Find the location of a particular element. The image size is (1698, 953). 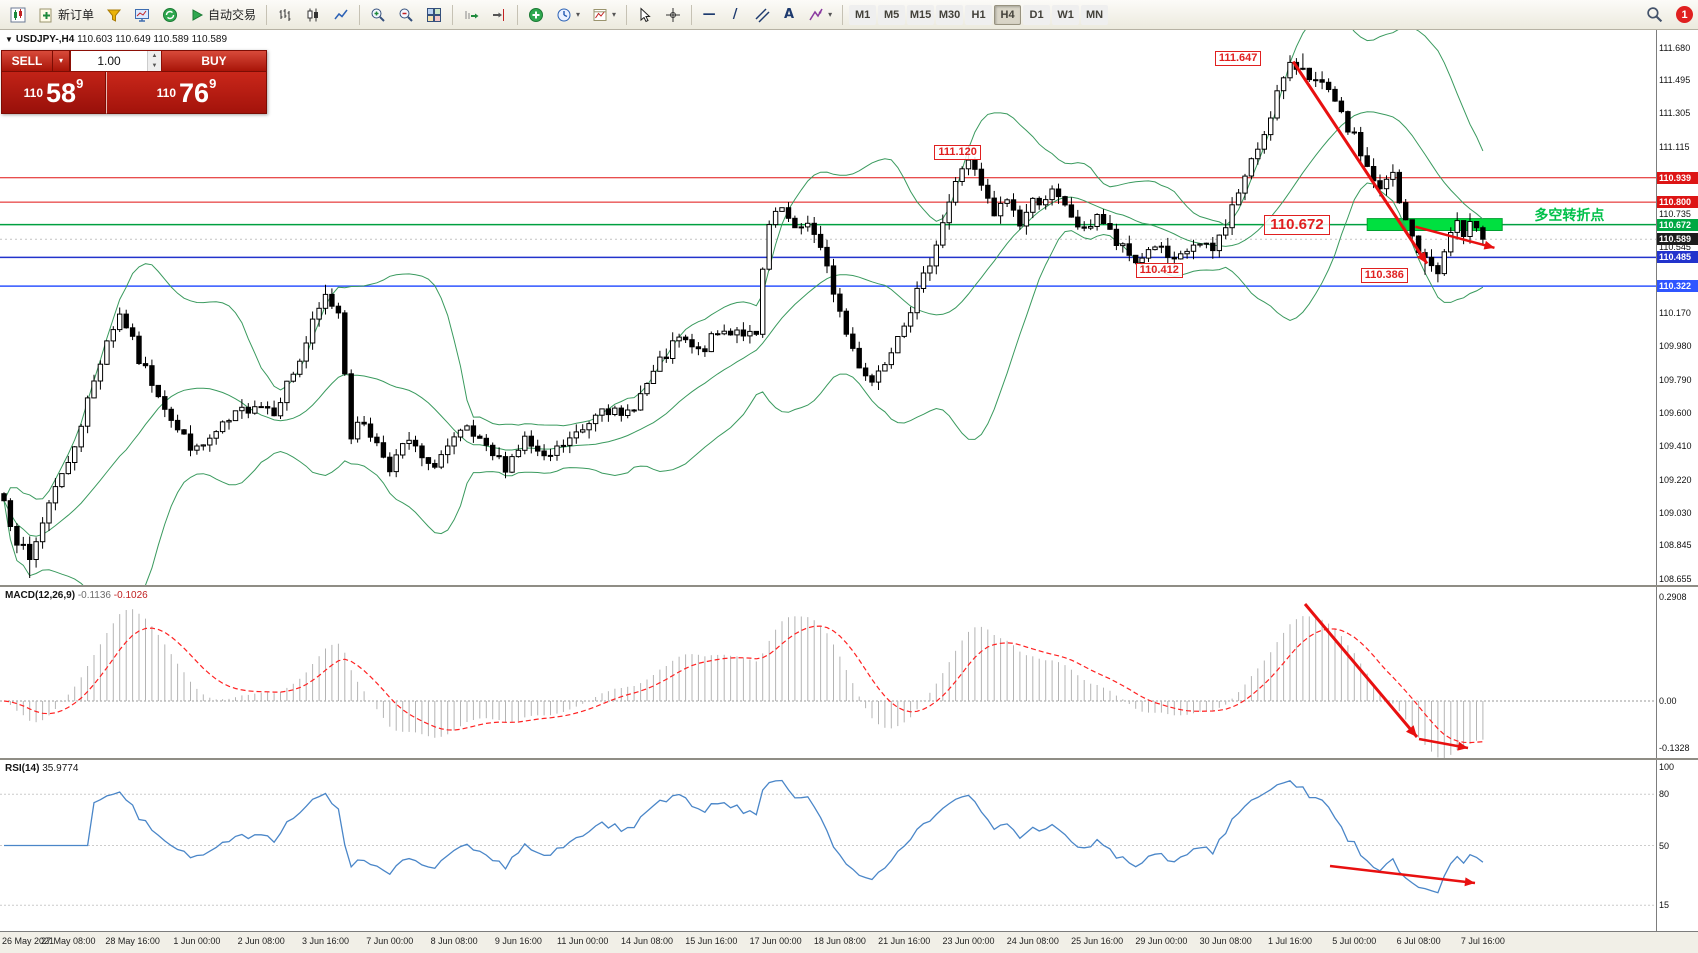

candlestick-icon is located at coordinates (313, 14).